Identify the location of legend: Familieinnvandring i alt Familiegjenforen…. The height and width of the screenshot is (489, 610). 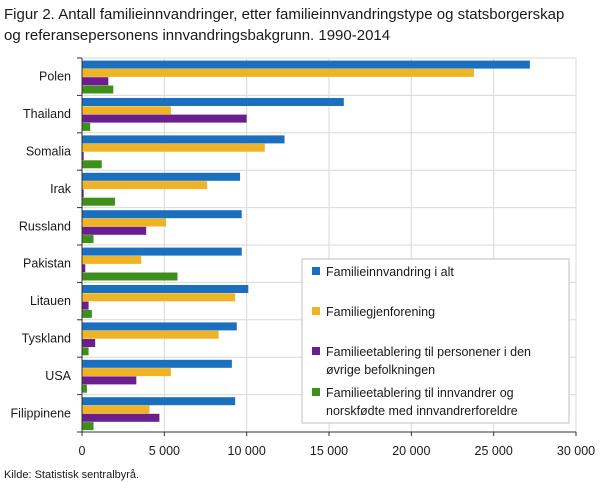
(435, 341).